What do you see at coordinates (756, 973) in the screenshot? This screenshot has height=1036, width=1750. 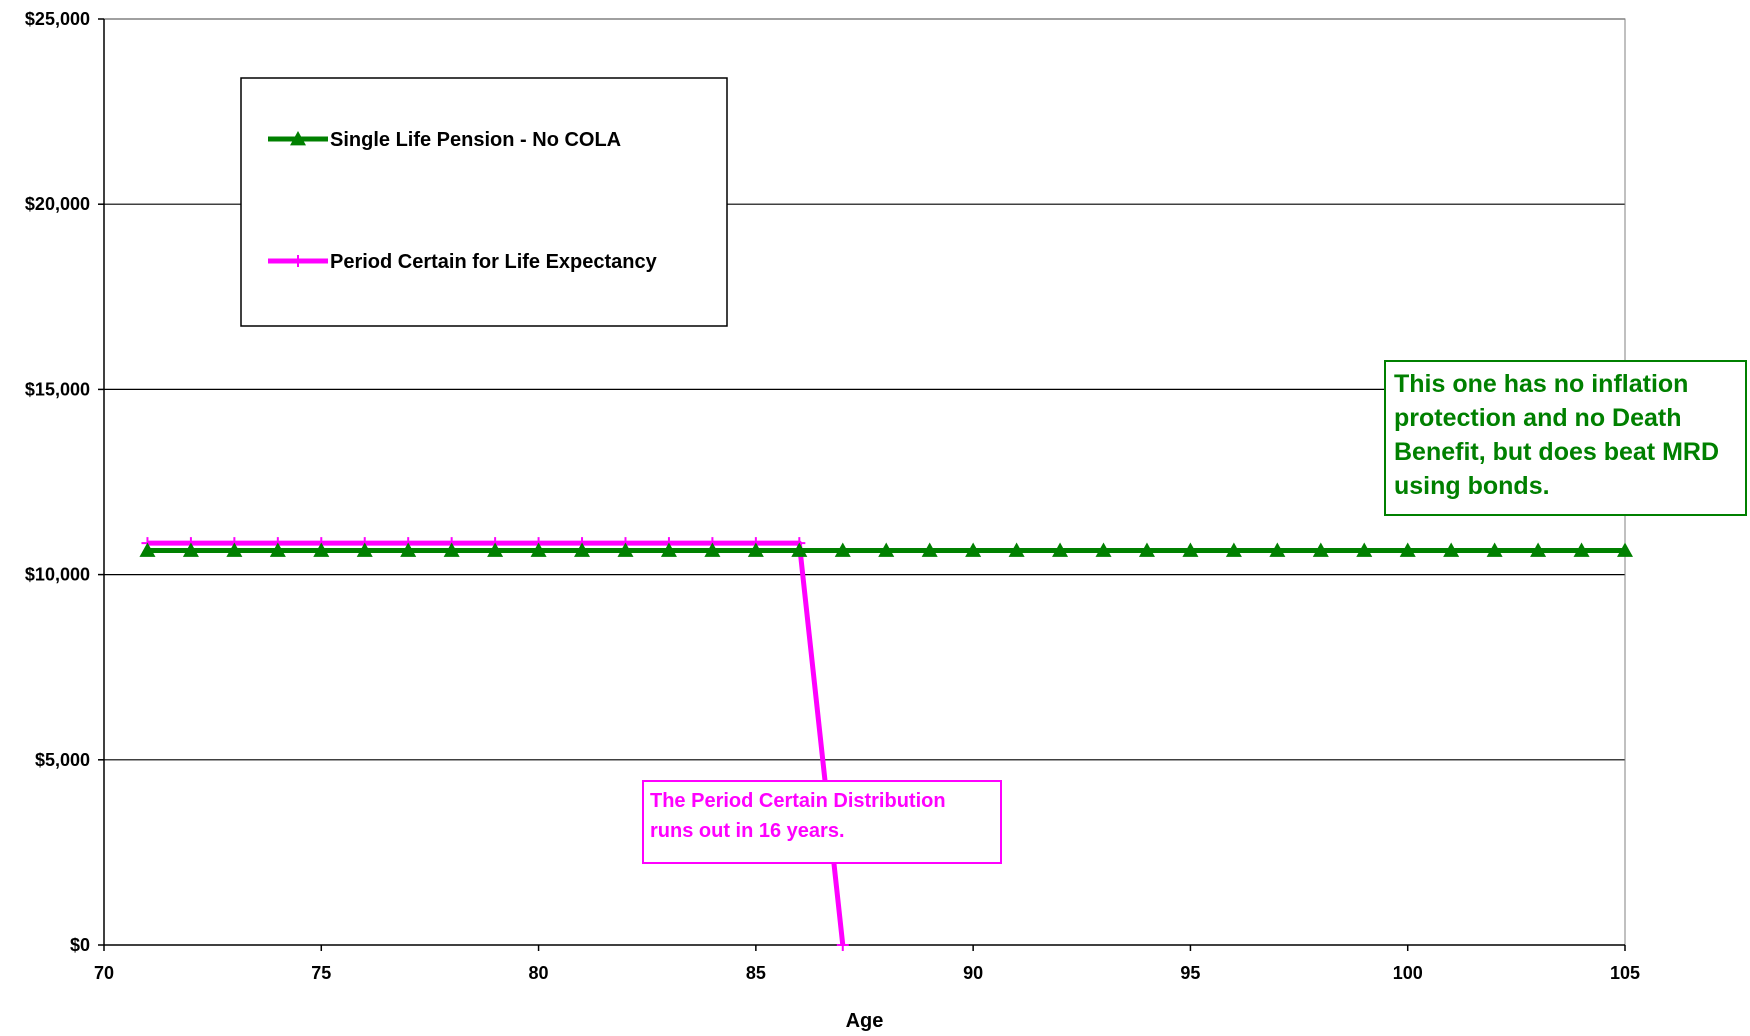 I see `x-tick-label: 85` at bounding box center [756, 973].